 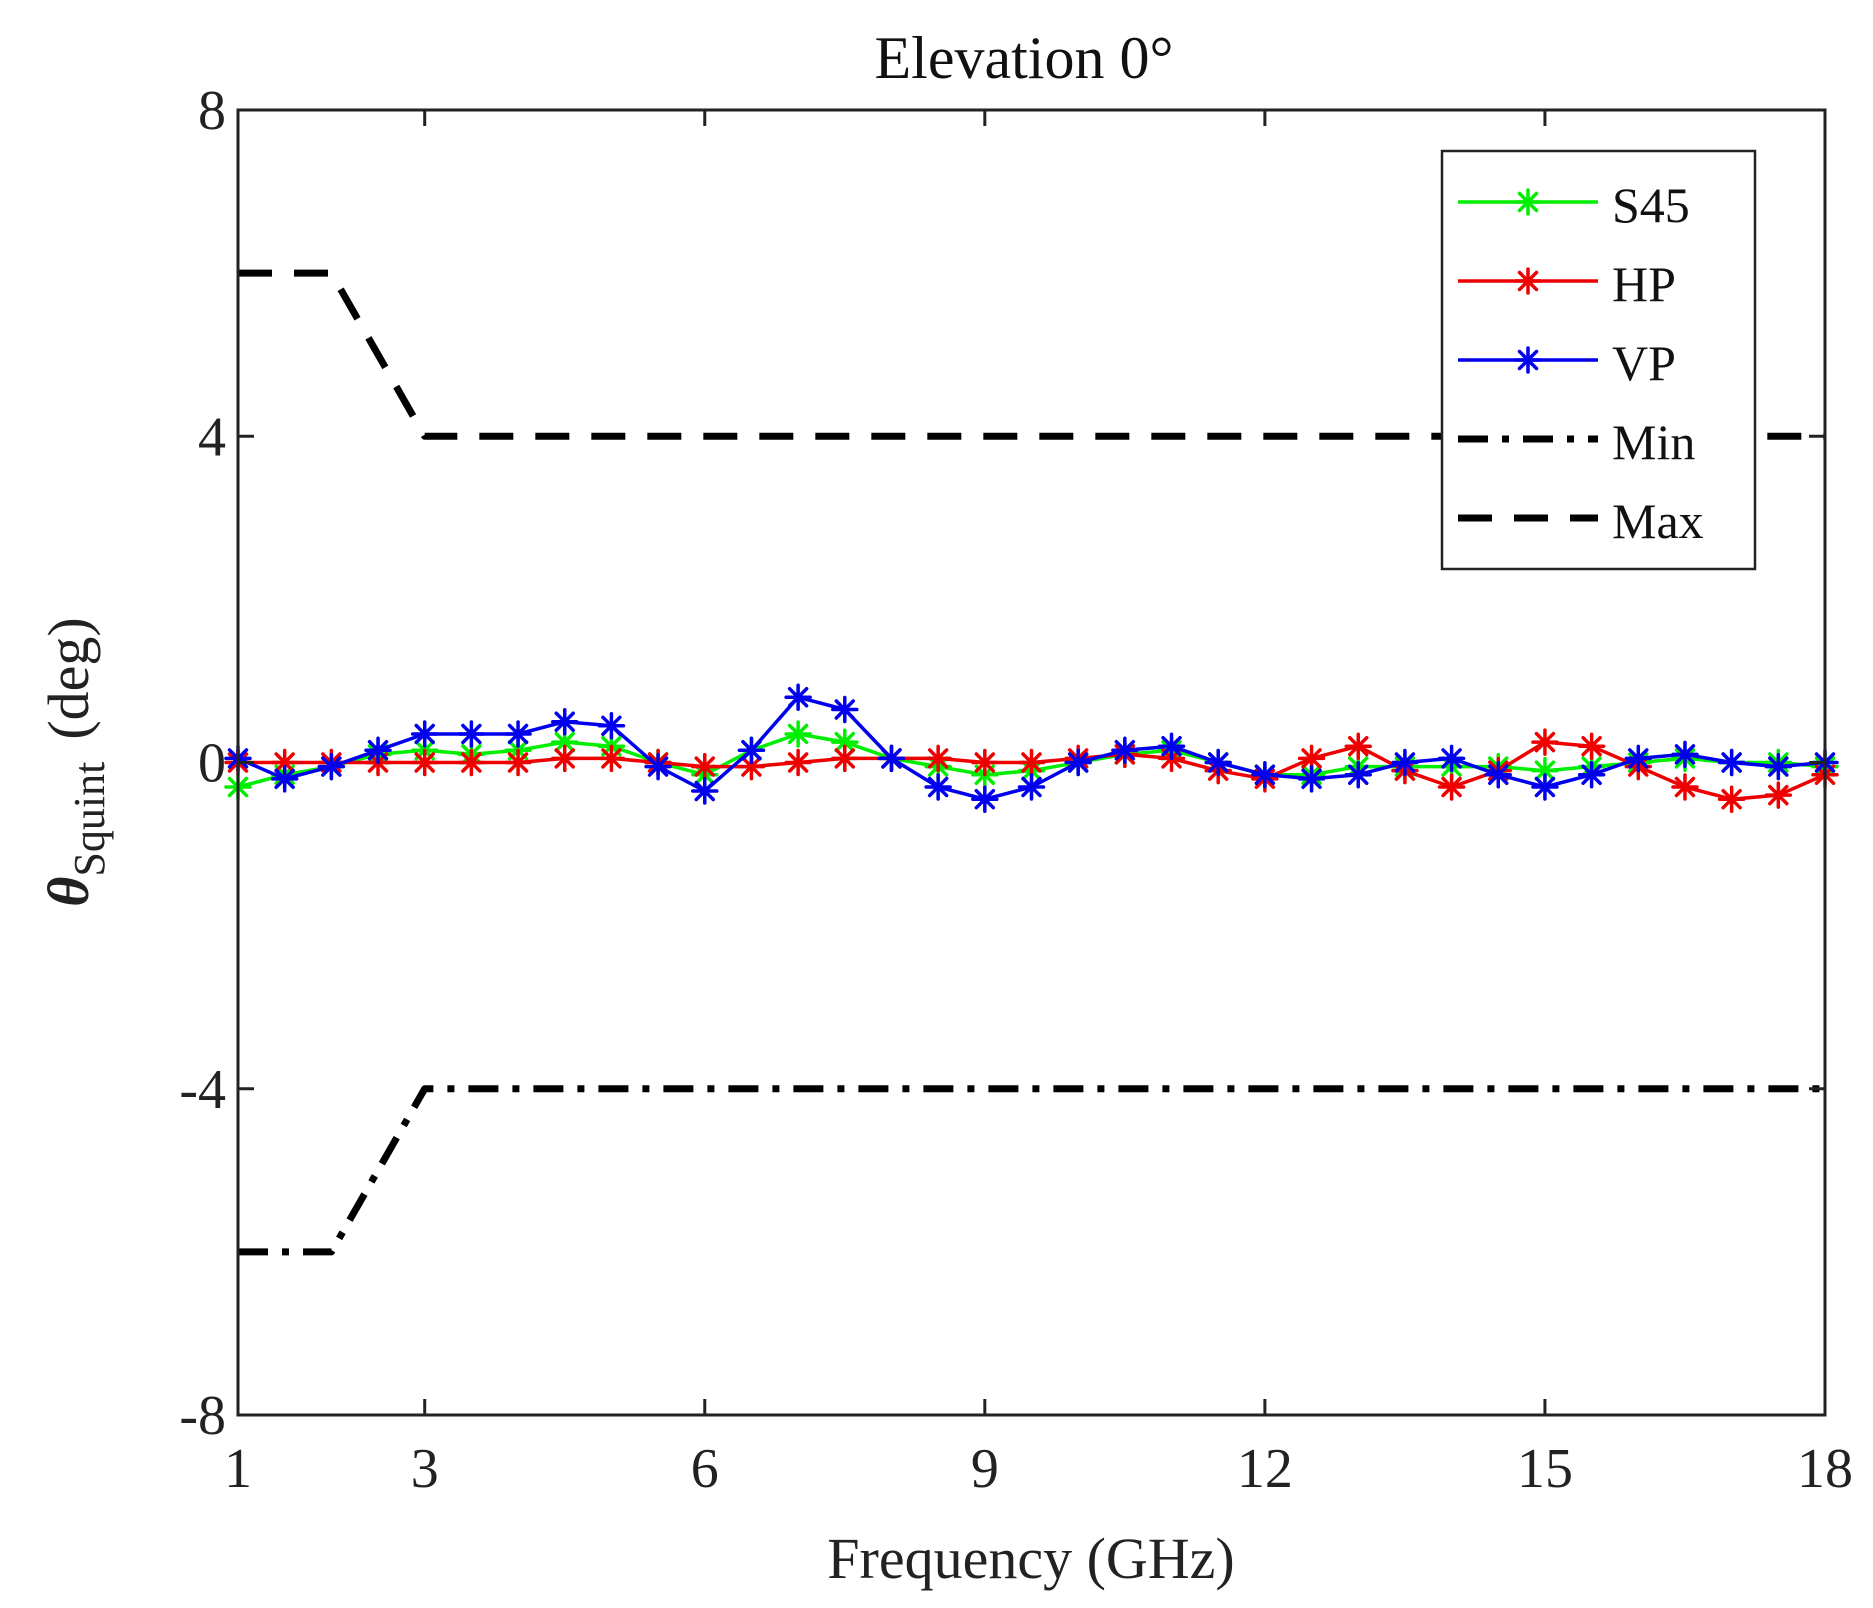 I want to click on x-tick-label: 1, so click(x=238, y=1469).